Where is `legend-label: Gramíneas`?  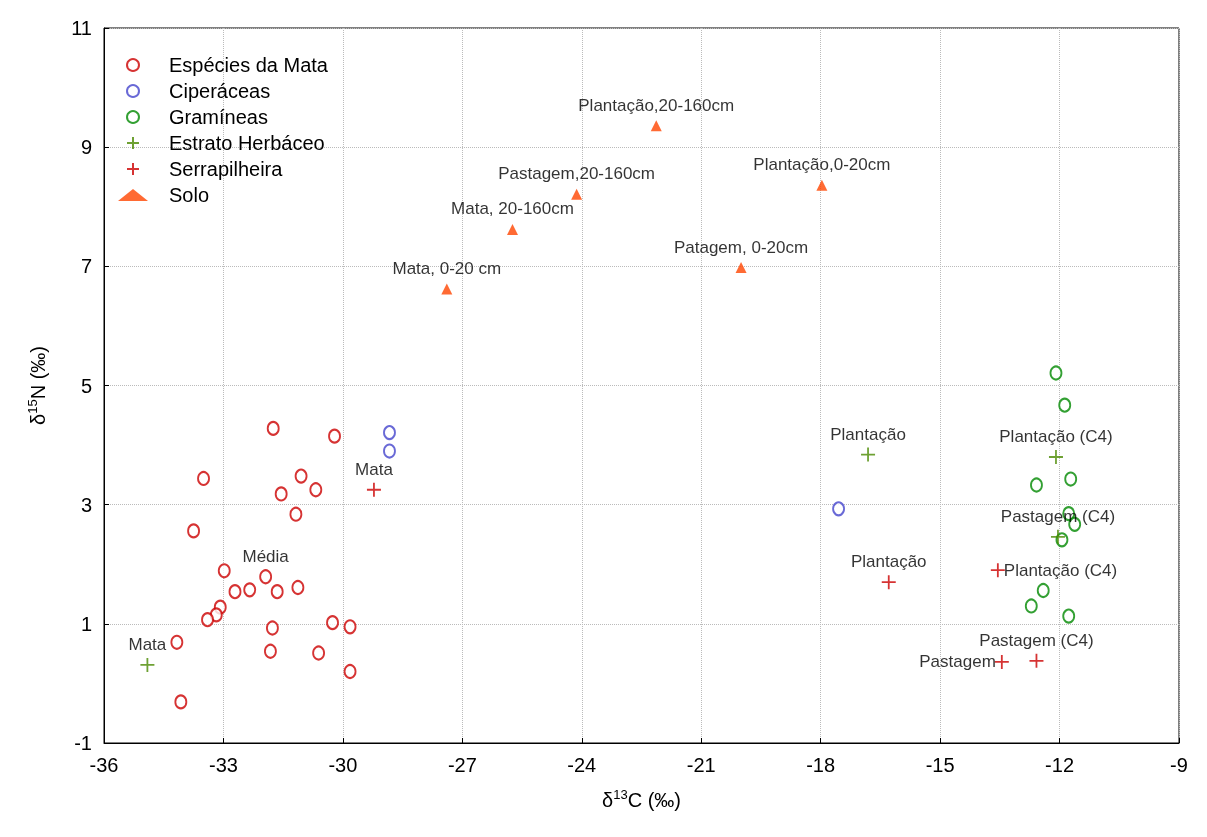 legend-label: Gramíneas is located at coordinates (218, 117).